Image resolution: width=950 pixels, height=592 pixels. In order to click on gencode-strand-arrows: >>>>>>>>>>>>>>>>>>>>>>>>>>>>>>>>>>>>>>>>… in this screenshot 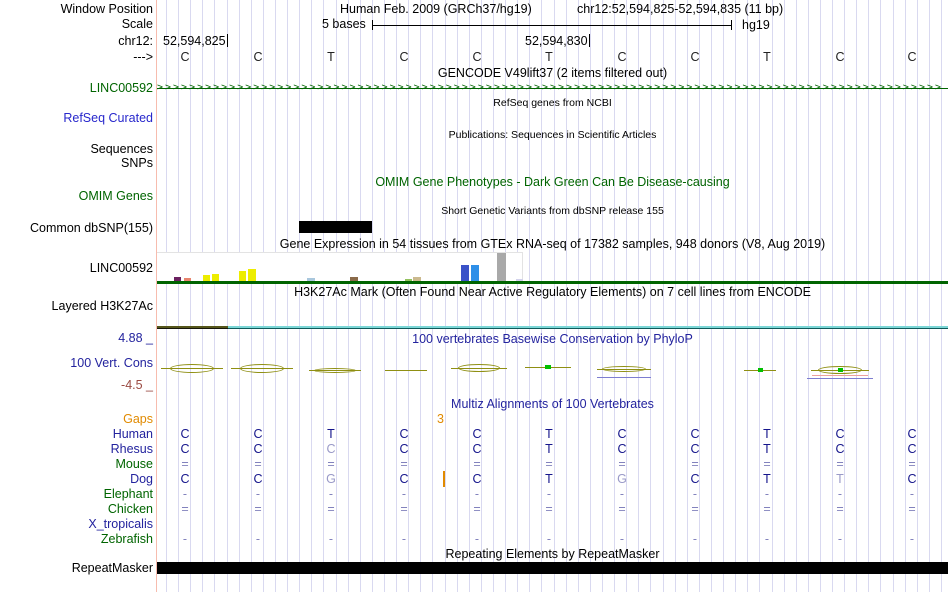, I will do `click(550, 88)`.